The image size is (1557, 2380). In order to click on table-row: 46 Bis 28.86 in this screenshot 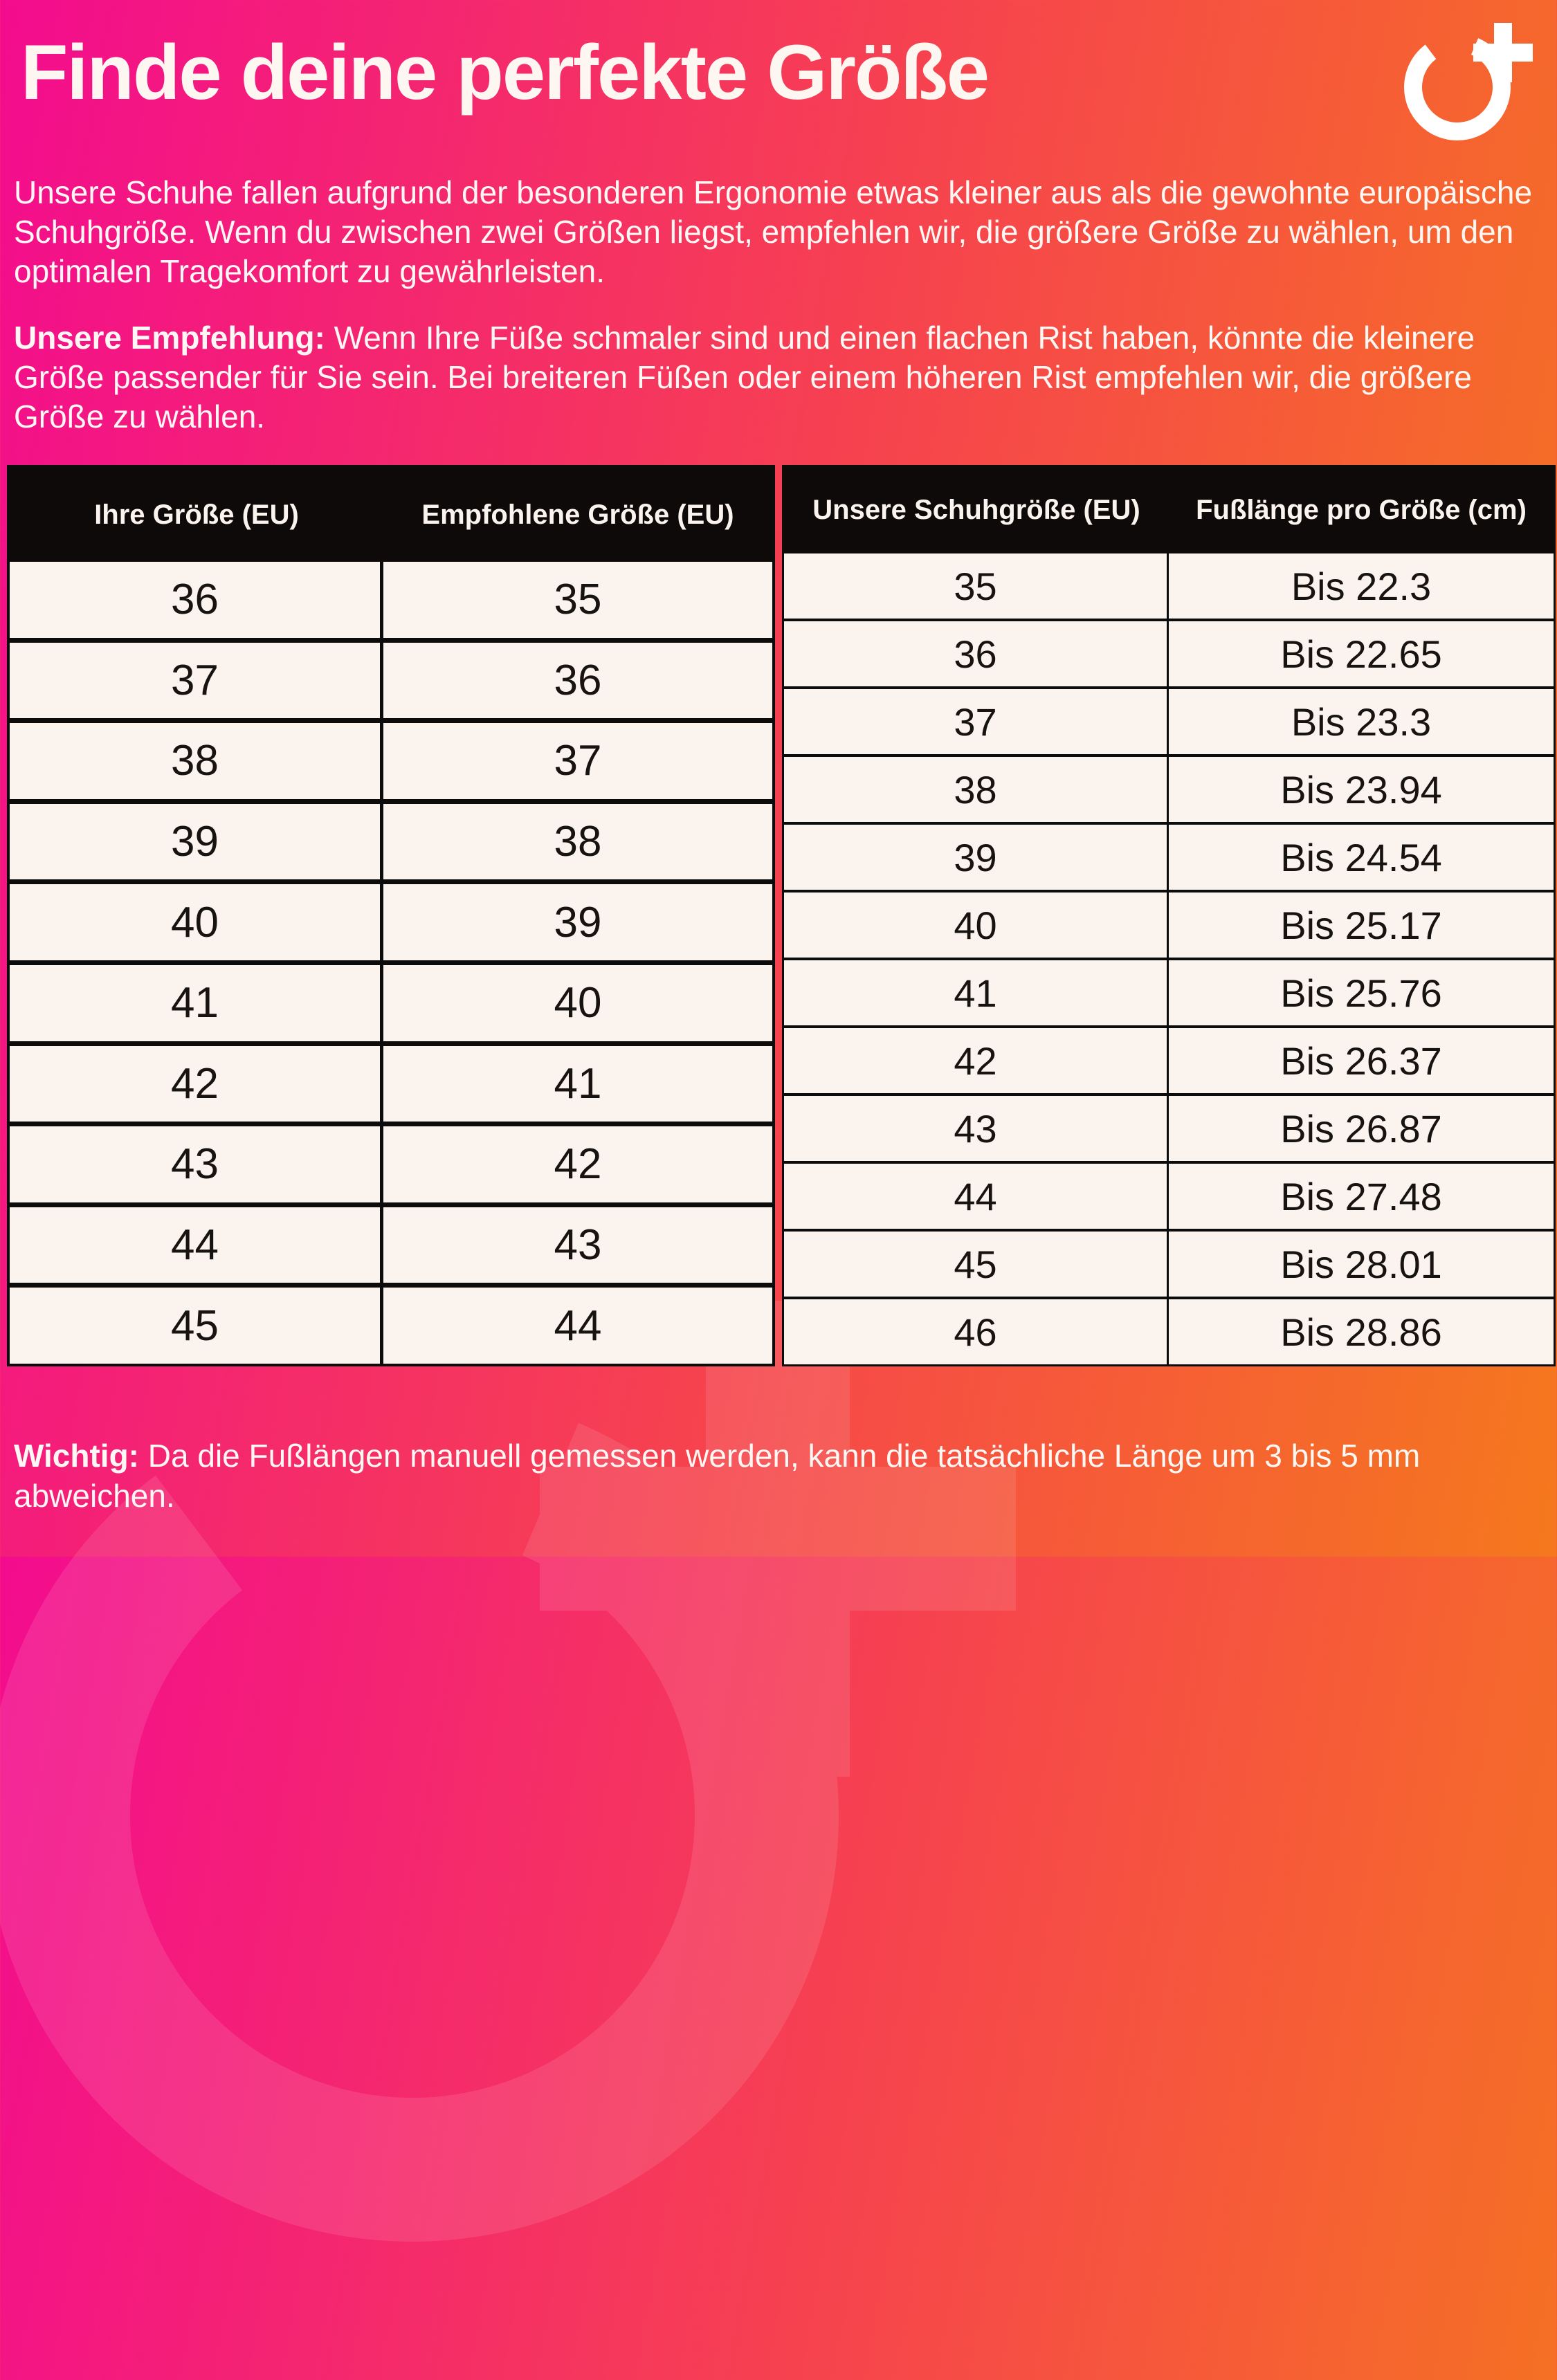, I will do `click(1169, 1330)`.